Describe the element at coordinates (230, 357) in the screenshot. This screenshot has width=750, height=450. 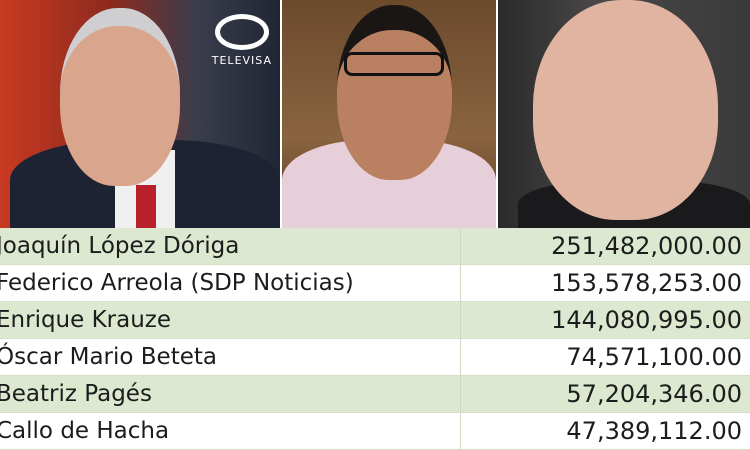
I see `name-cell: Óscar Mario Beteta` at that location.